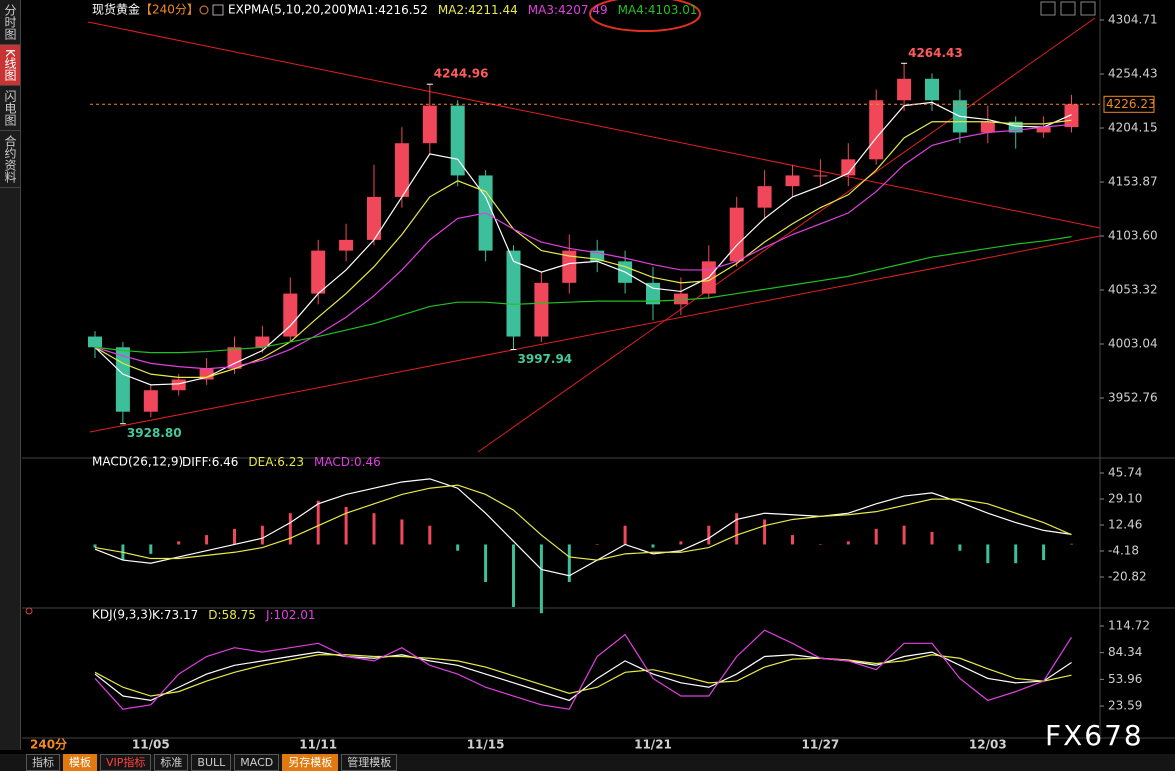 The image size is (1175, 771). What do you see at coordinates (1129, 104) in the screenshot?
I see `last-price-box` at bounding box center [1129, 104].